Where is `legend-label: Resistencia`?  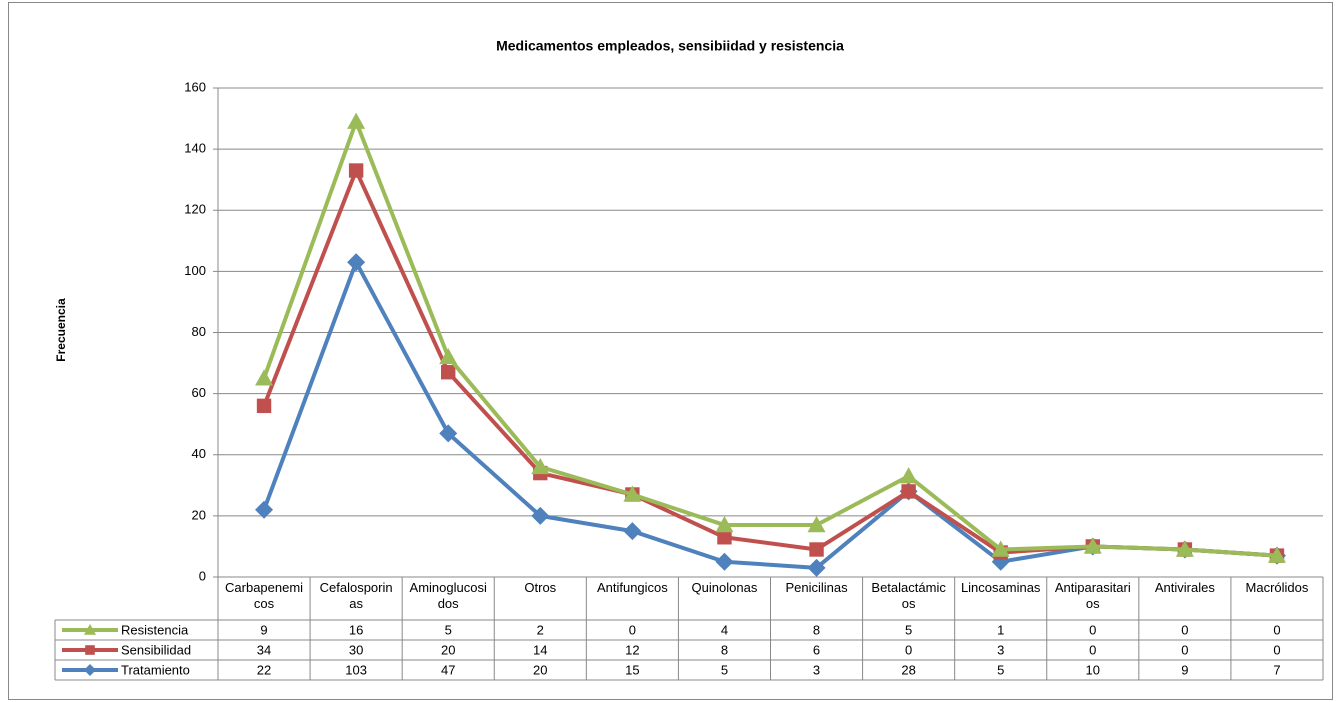
legend-label: Resistencia is located at coordinates (155, 629).